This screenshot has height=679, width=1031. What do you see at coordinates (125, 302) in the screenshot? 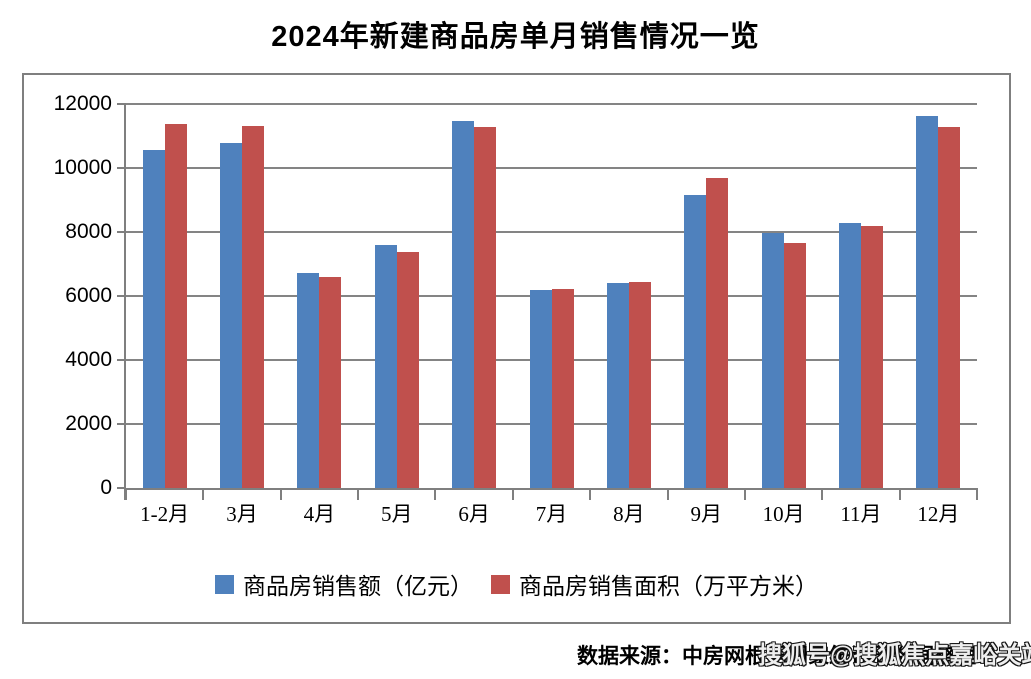
I see `y-axis-line` at bounding box center [125, 302].